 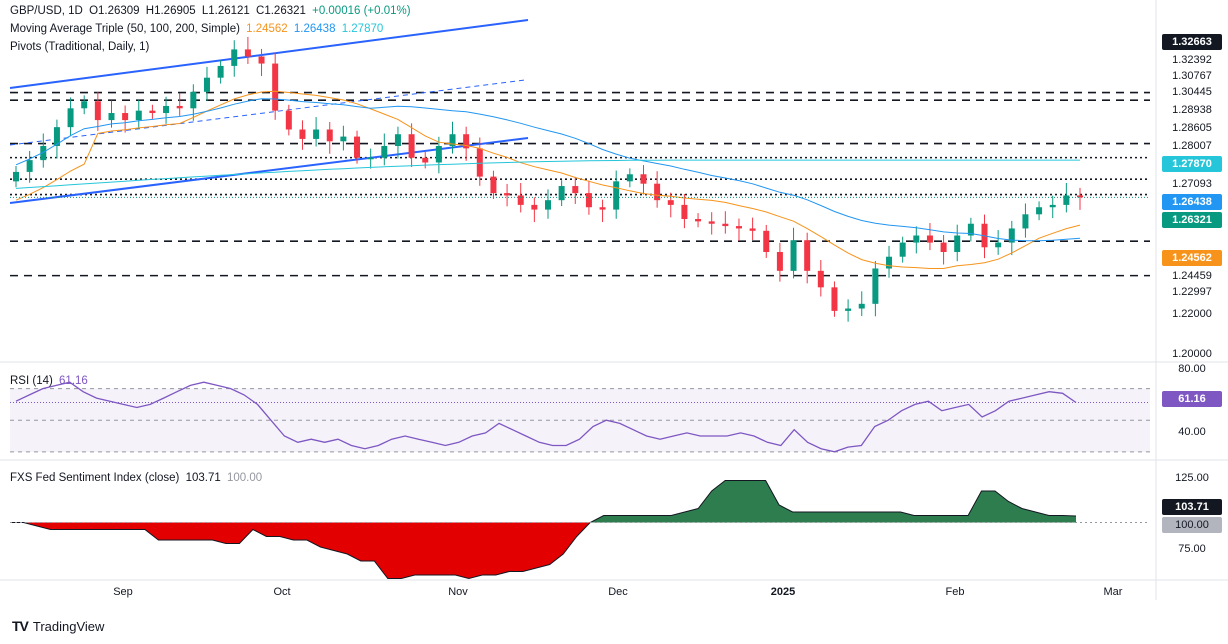 I want to click on price-axis-label: 1.27870, so click(x=1192, y=164).